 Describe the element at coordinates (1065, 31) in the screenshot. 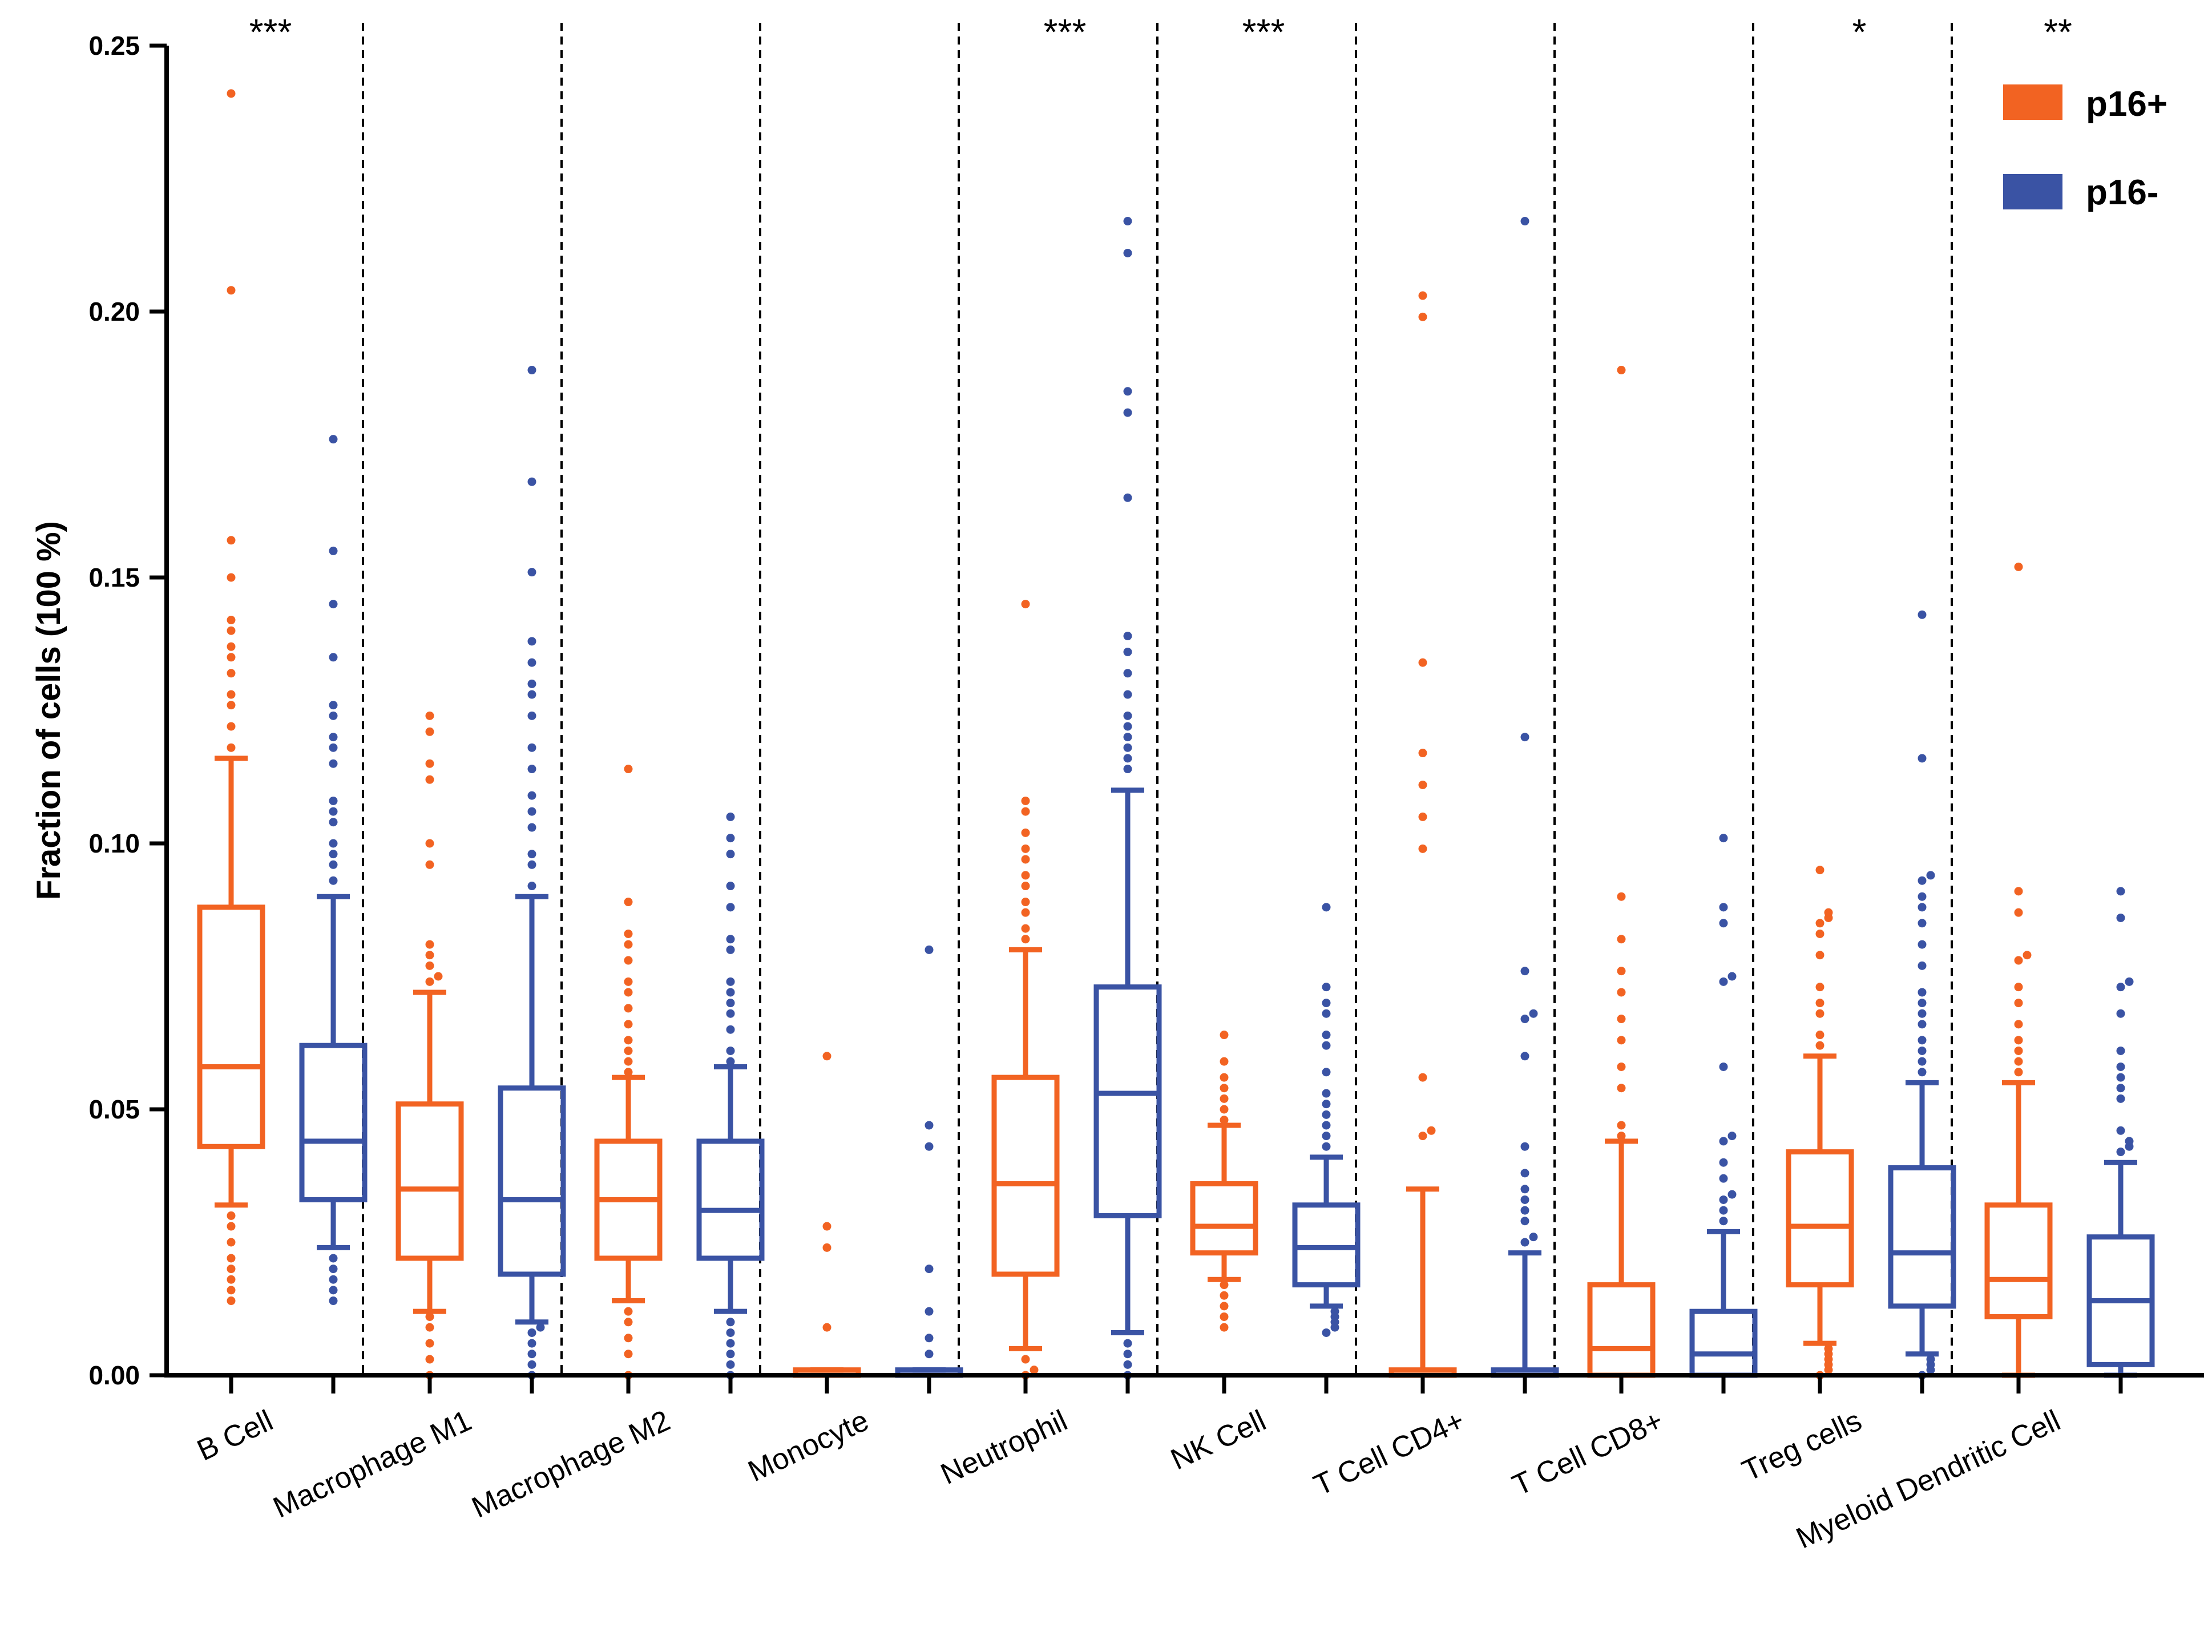

I see `significance-4: ***` at that location.